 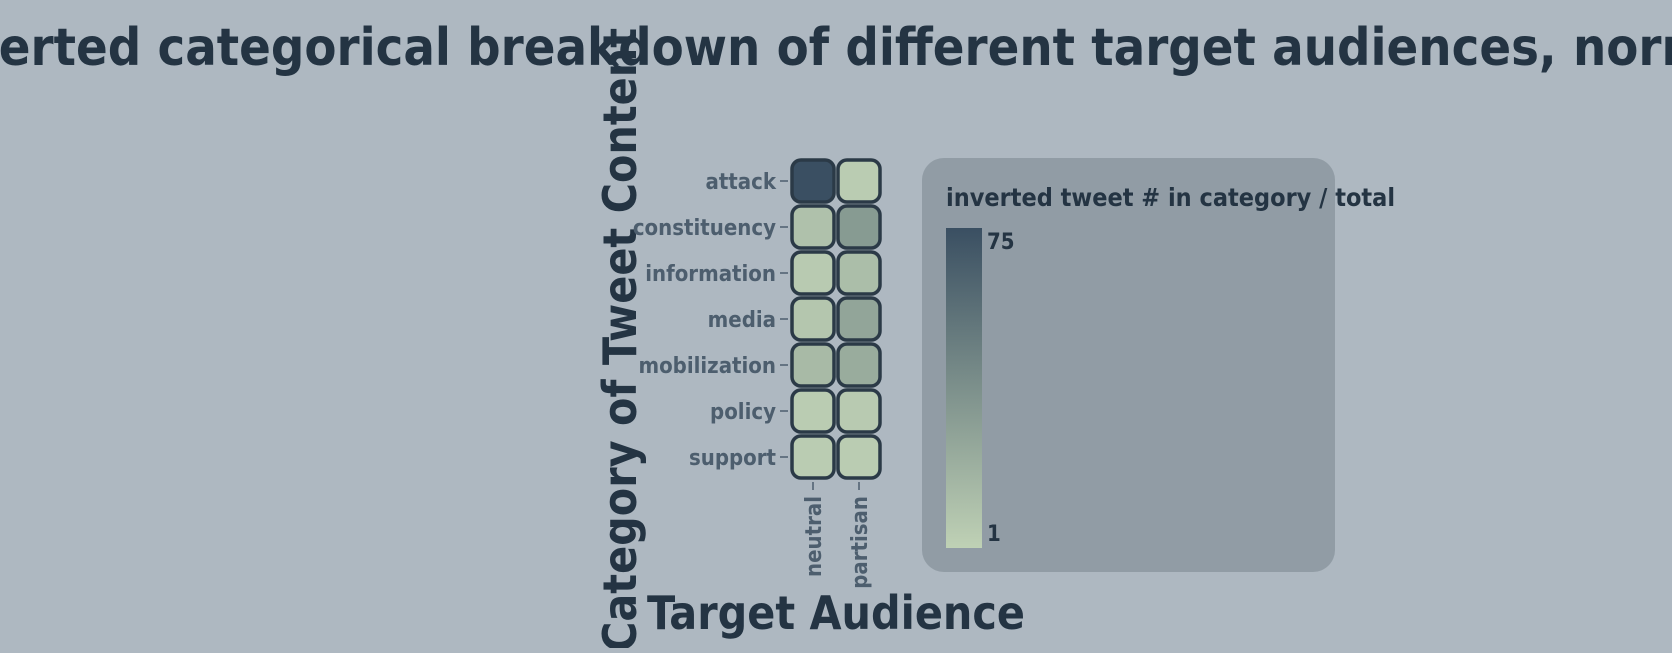 I want to click on y-tick-label: mobilization, so click(x=707, y=366).